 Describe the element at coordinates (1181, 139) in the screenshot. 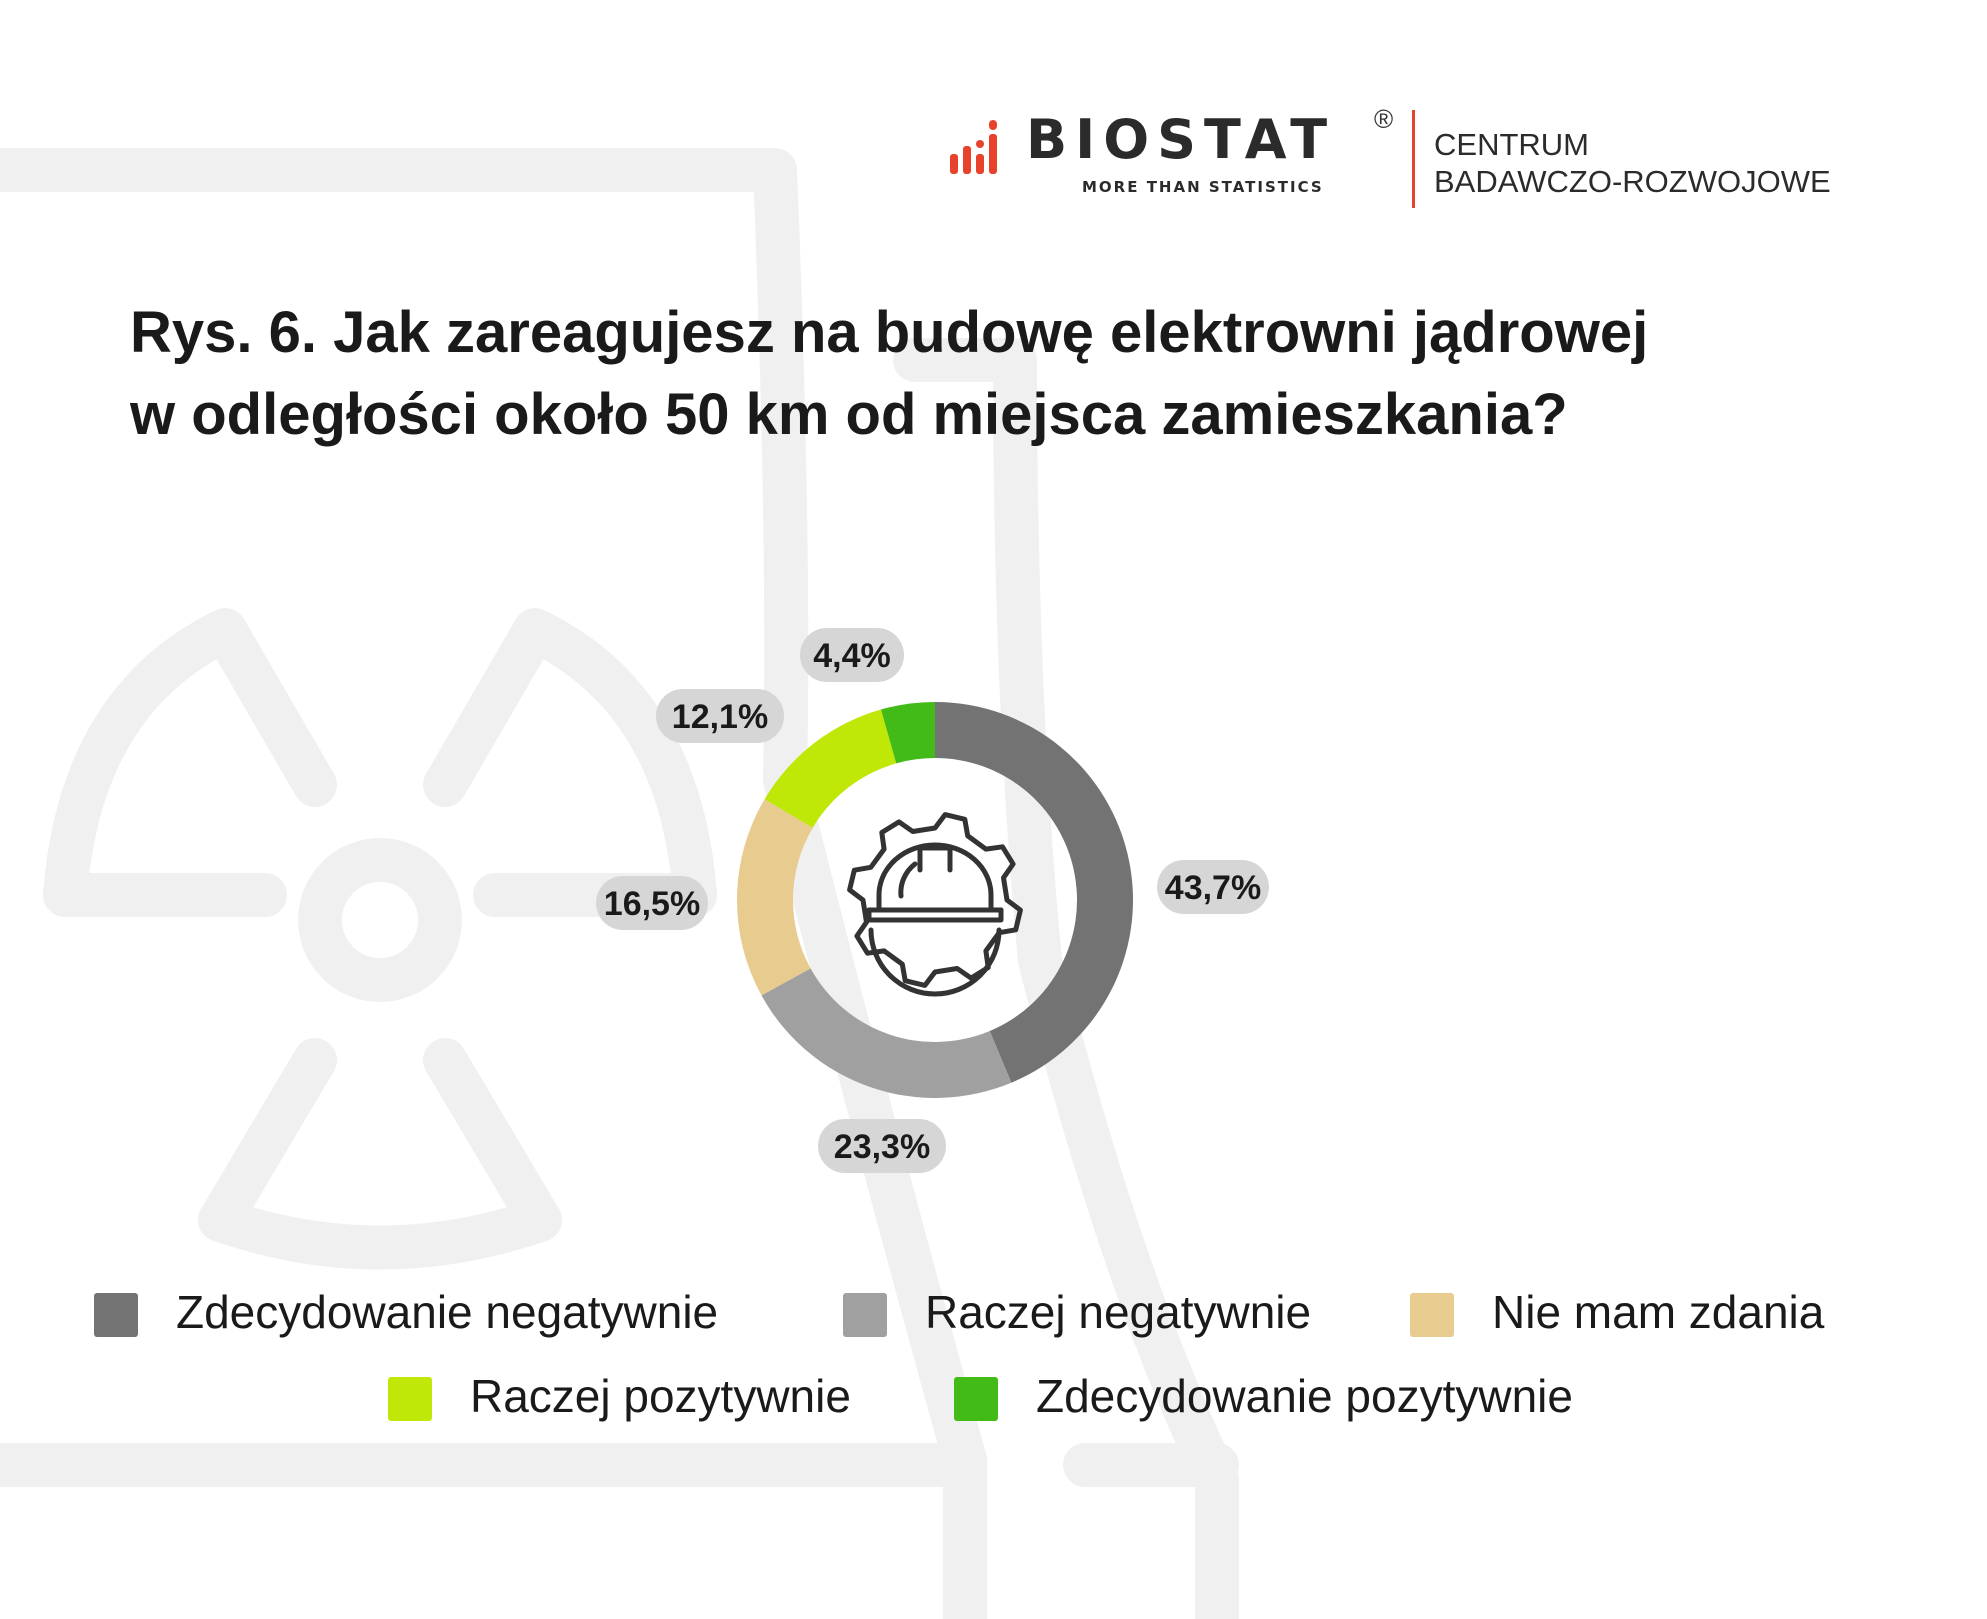

I see `brand-name: BIOSTAT` at that location.